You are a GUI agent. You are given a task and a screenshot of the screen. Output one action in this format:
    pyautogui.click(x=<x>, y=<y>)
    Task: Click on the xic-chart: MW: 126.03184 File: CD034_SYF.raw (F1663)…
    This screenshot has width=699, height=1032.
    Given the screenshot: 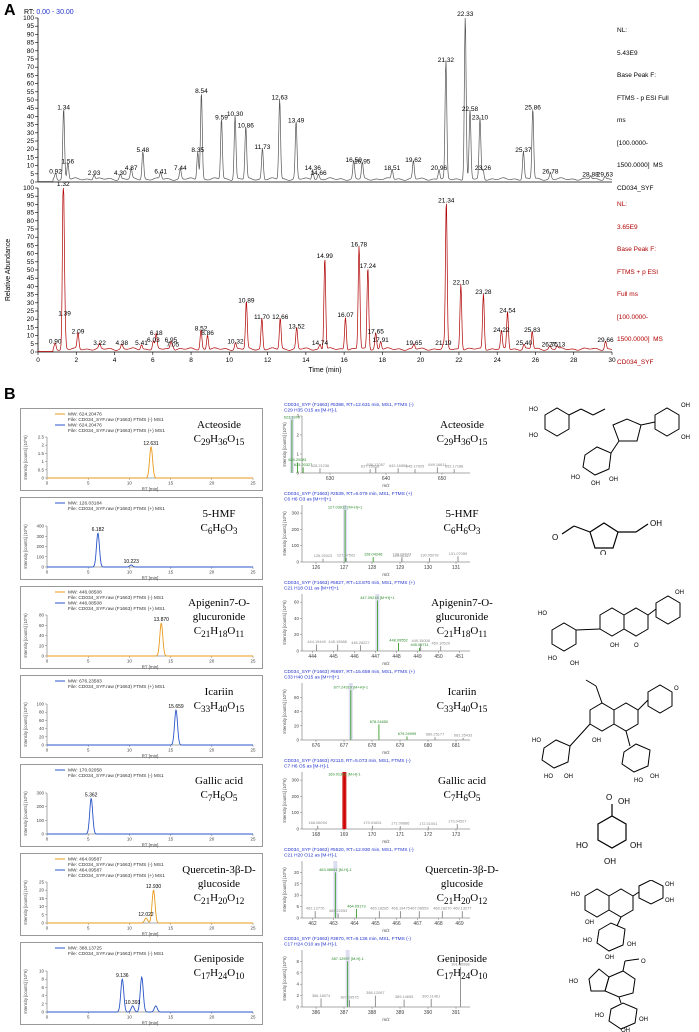 What is the action you would take?
    pyautogui.click(x=141, y=539)
    